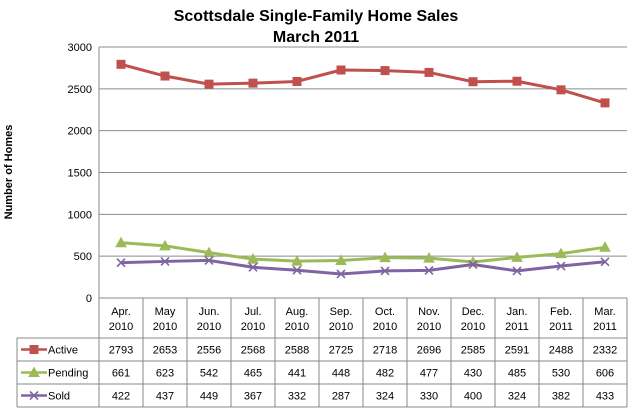 Image resolution: width=628 pixels, height=413 pixels. Describe the element at coordinates (517, 351) in the screenshot. I see `data-label: 2591` at that location.